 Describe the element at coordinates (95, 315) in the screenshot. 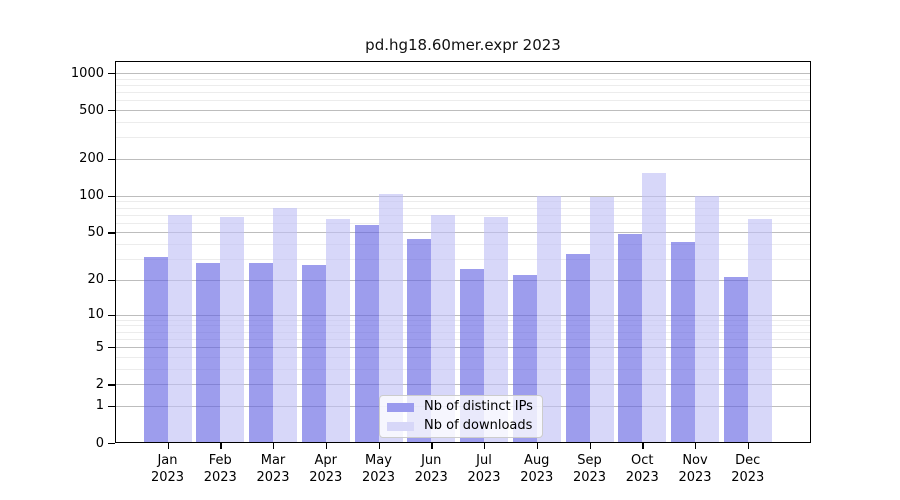

I see `y-tick-label: 10` at that location.